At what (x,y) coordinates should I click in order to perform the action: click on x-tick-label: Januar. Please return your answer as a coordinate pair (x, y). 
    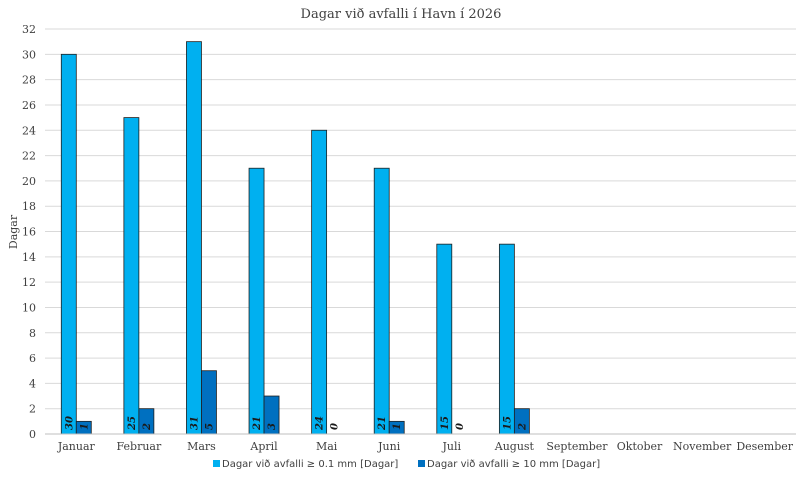
    Looking at the image, I should click on (76, 446).